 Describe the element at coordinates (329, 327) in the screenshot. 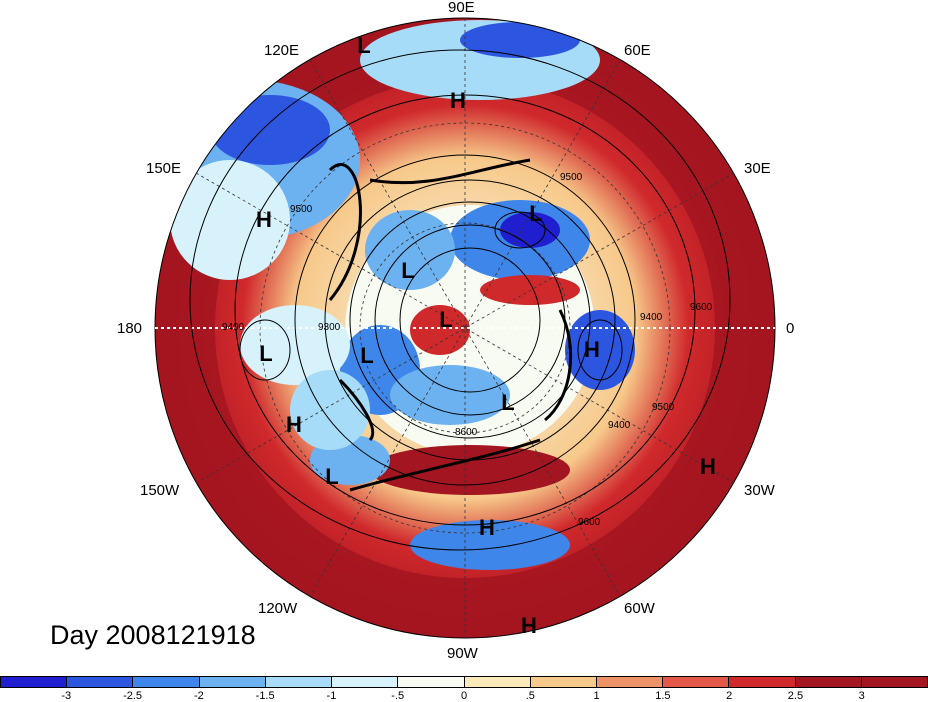

I see `contour-label: 9300` at that location.